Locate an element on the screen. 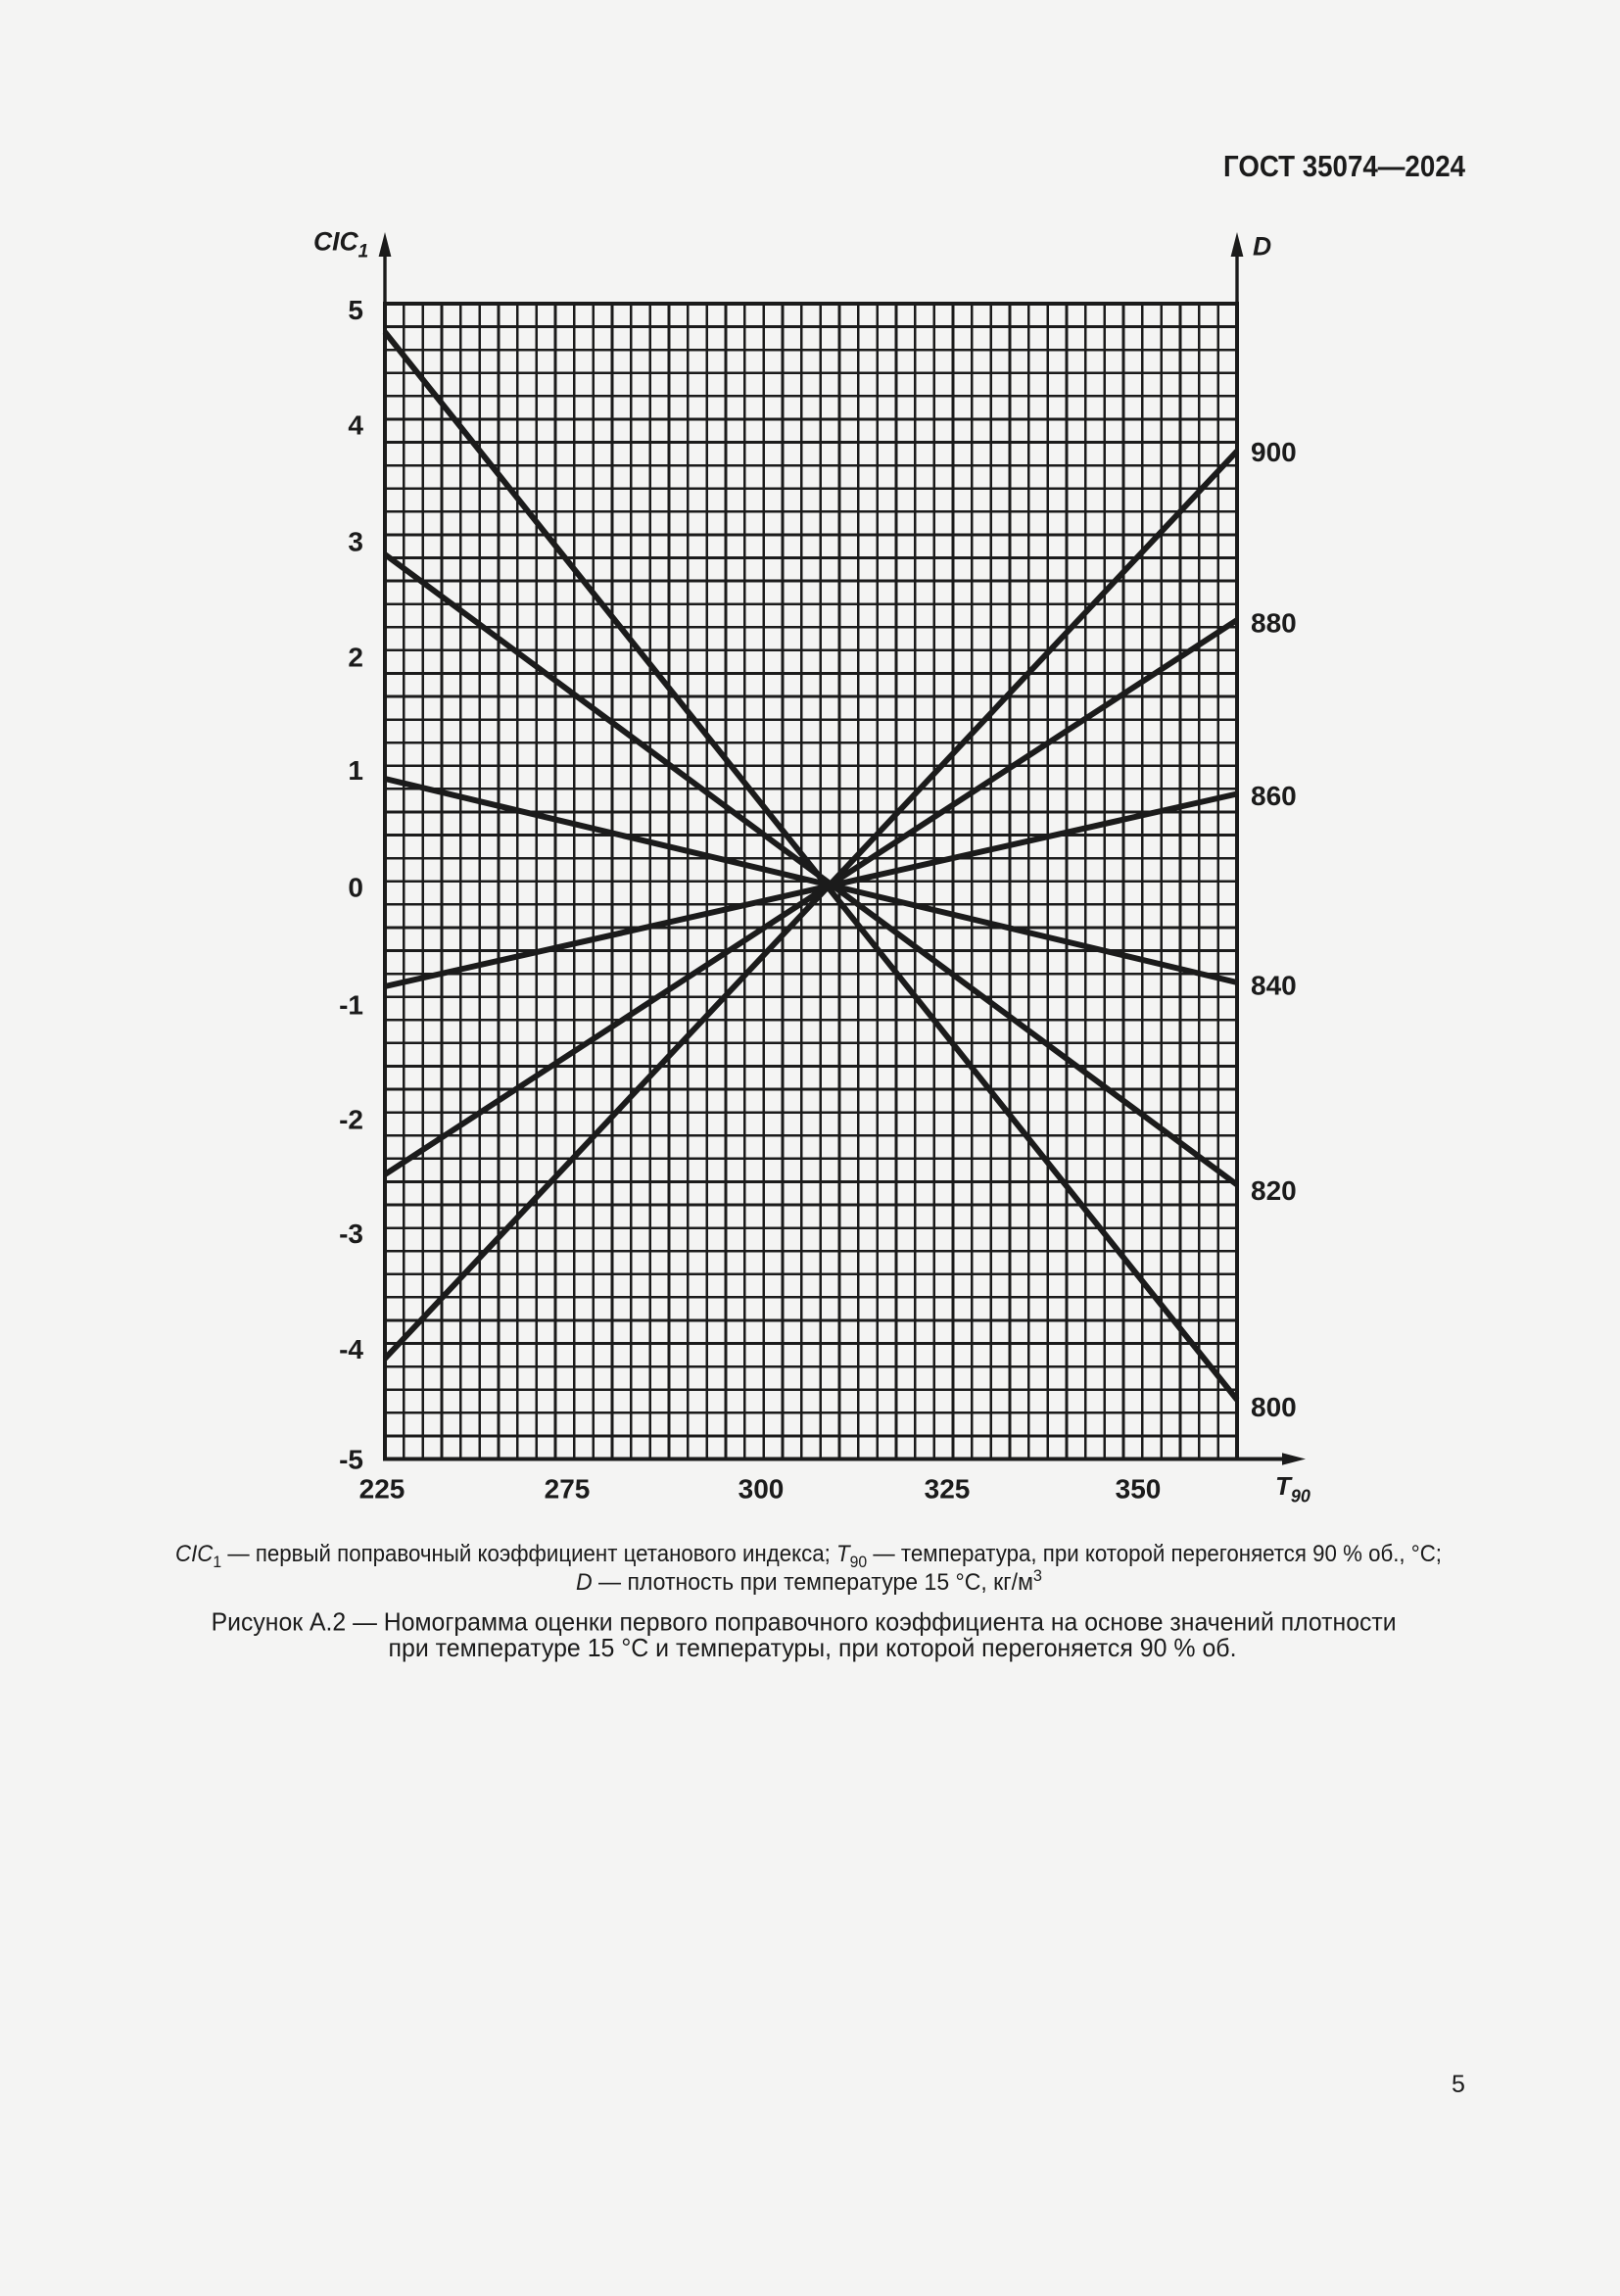 The image size is (1620, 2296). svg-text: 860 is located at coordinates (1274, 796).